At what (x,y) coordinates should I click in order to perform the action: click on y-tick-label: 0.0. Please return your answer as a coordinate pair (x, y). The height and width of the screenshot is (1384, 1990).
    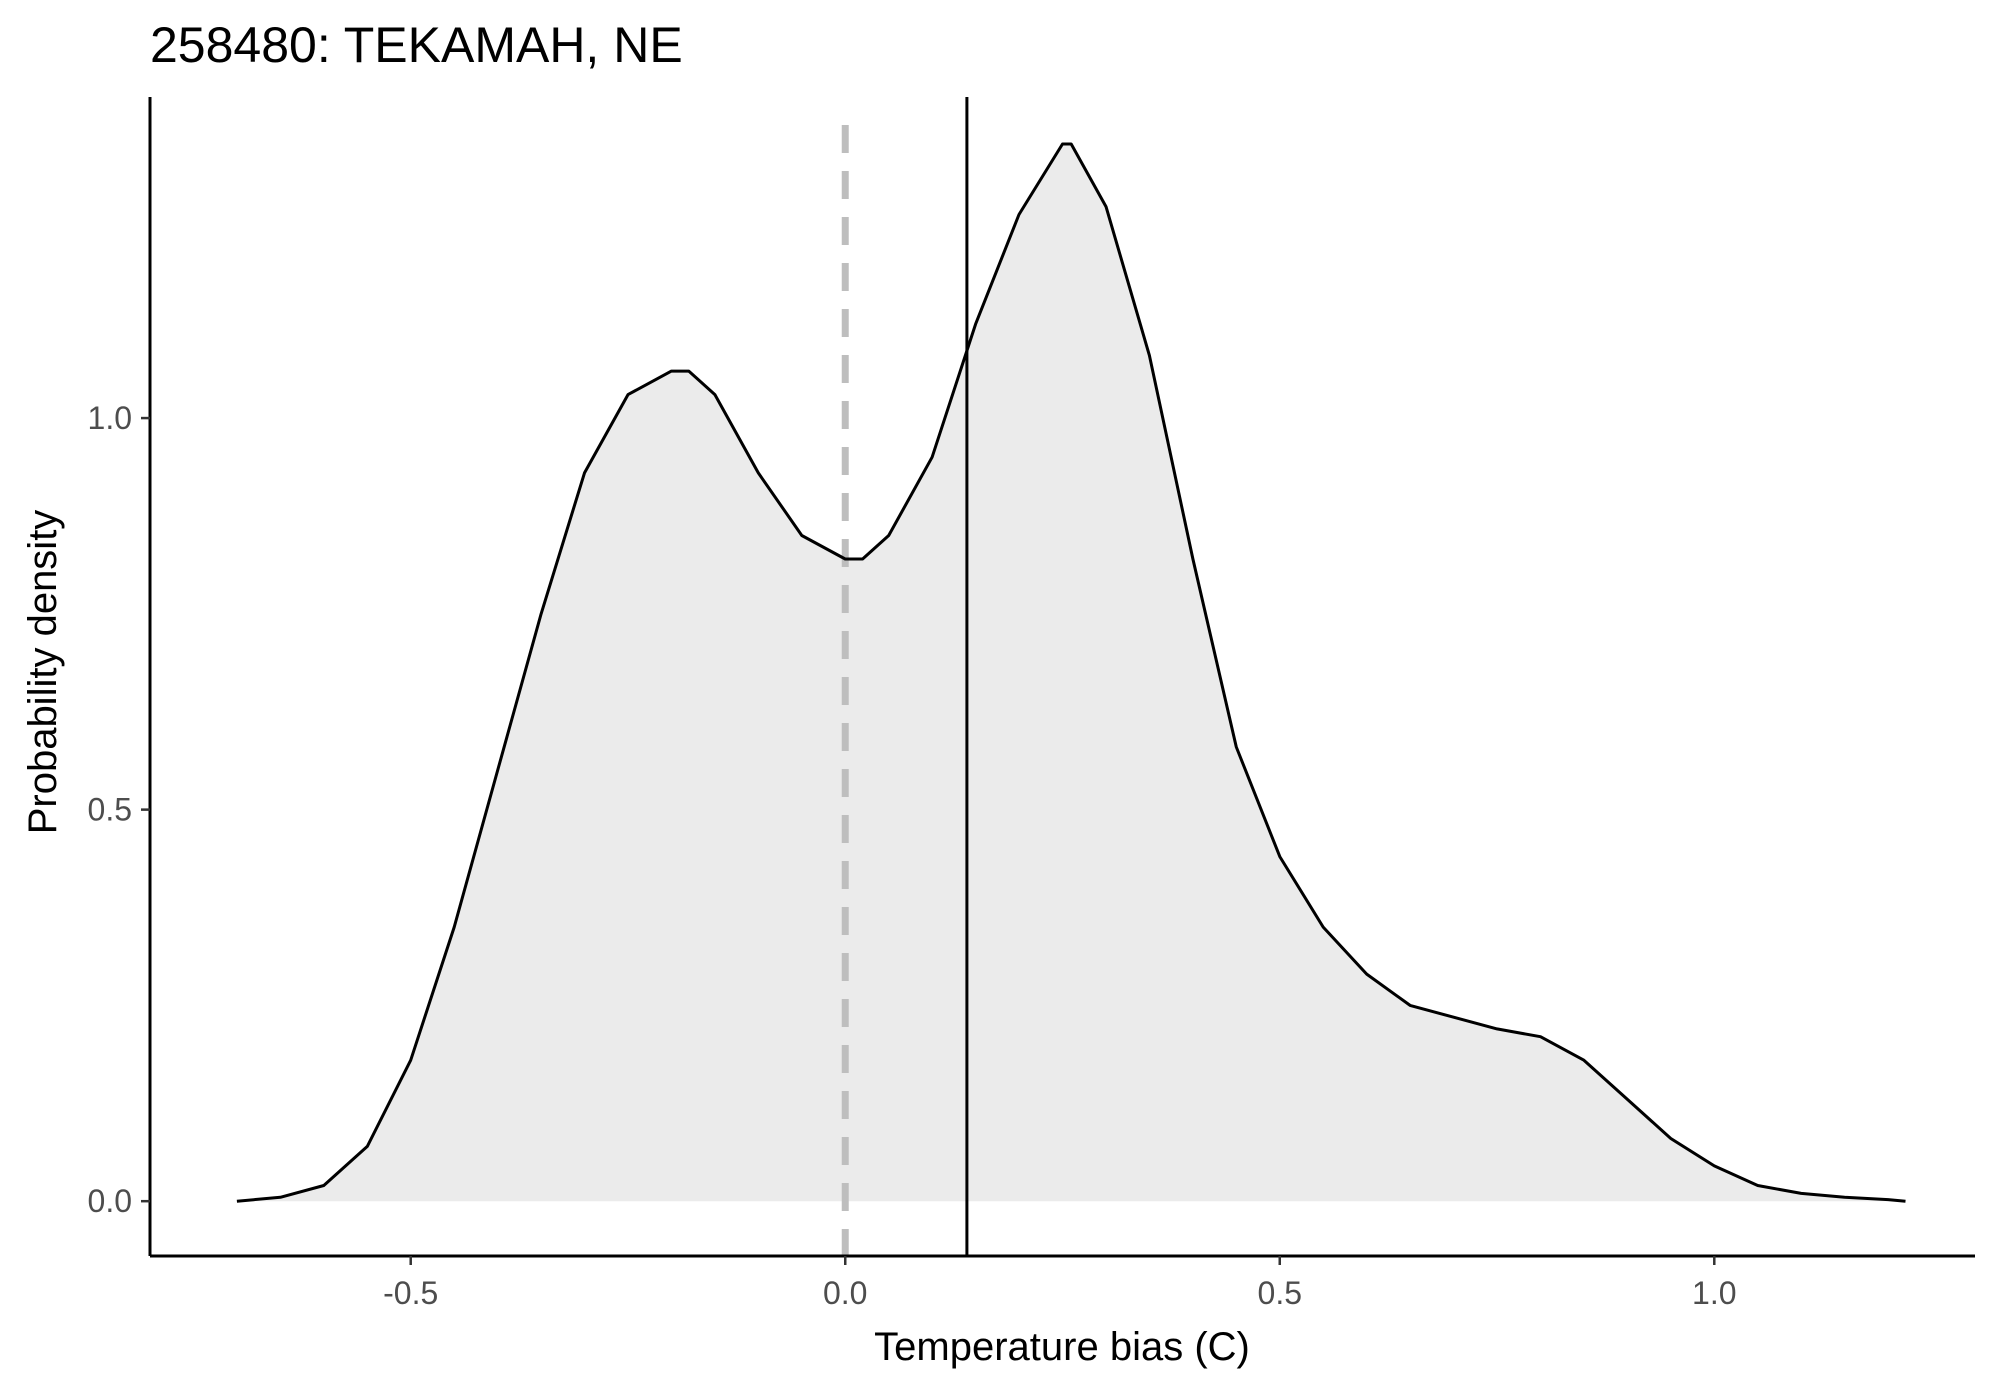
    Looking at the image, I should click on (110, 1201).